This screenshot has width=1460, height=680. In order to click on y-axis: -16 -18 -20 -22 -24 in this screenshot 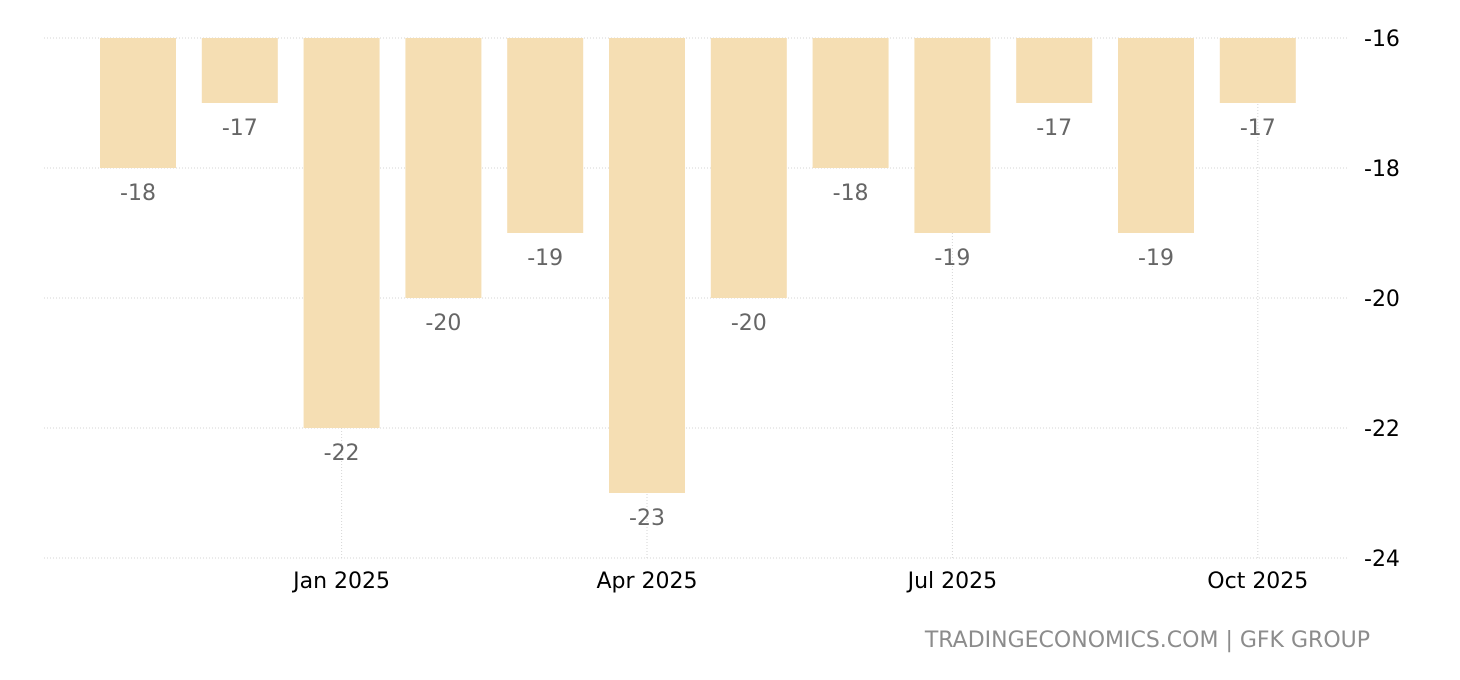, I will do `click(1382, 299)`.